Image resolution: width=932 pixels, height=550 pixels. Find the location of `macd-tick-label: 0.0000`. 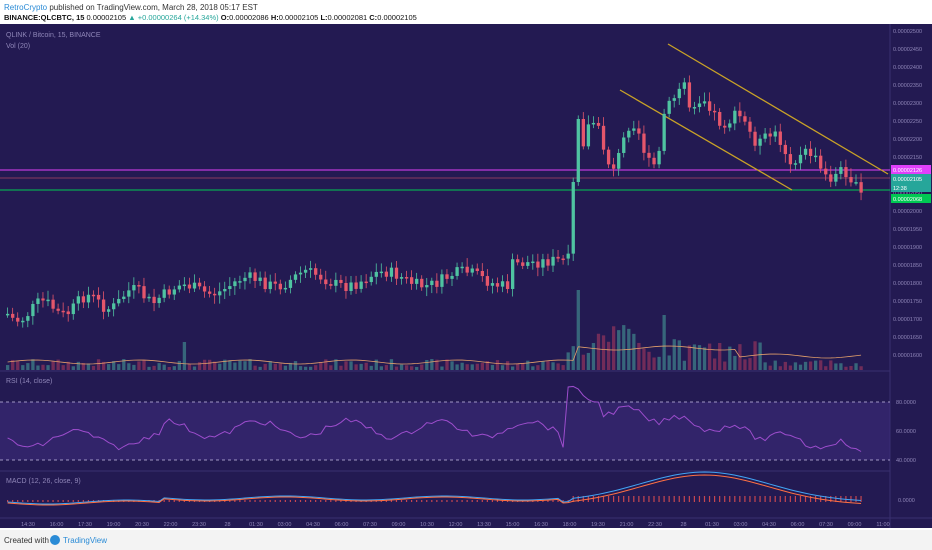

macd-tick-label: 0.0000 is located at coordinates (906, 501).